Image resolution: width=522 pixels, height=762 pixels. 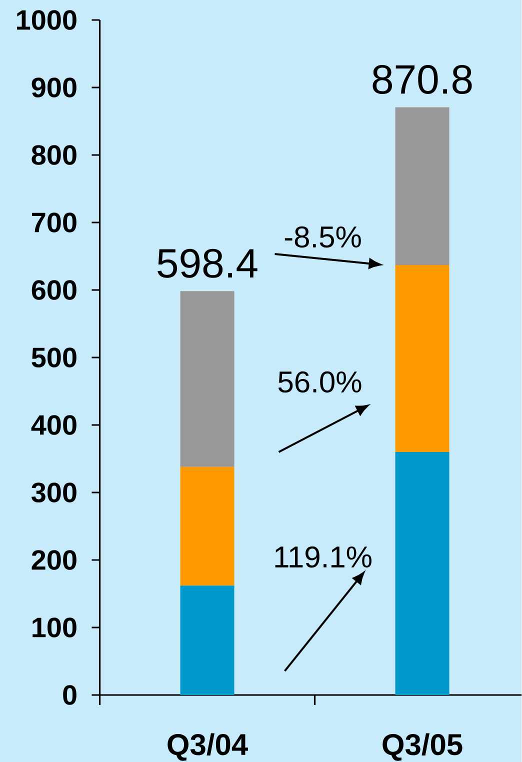 What do you see at coordinates (320, 382) in the screenshot?
I see `annotation: 56.0%` at bounding box center [320, 382].